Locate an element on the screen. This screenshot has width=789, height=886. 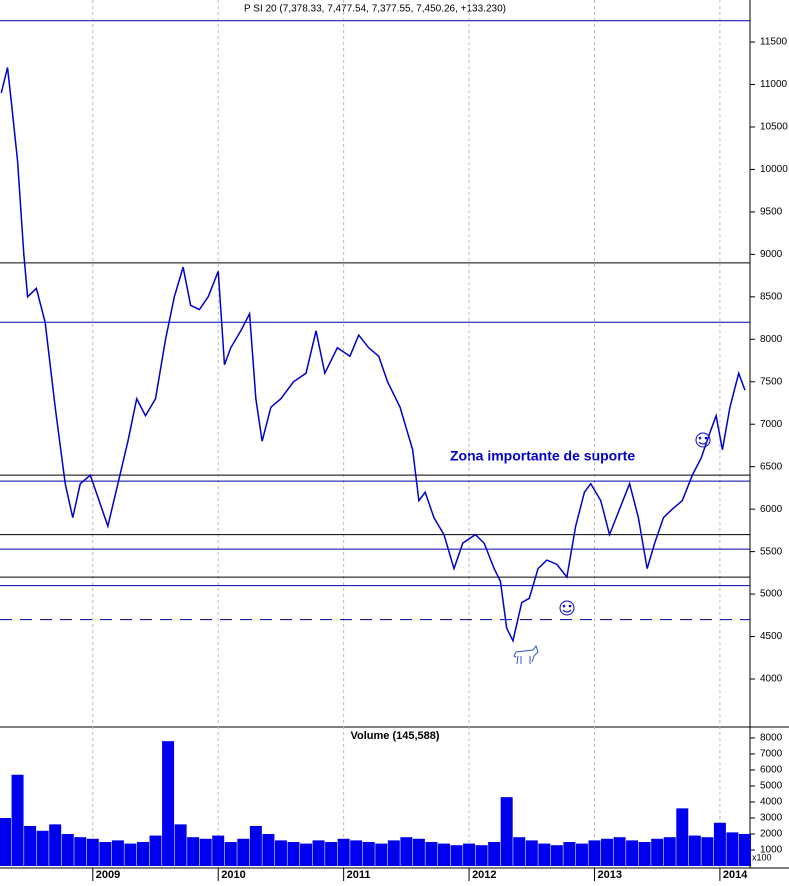
y-tick-label: 5500 is located at coordinates (771, 551).